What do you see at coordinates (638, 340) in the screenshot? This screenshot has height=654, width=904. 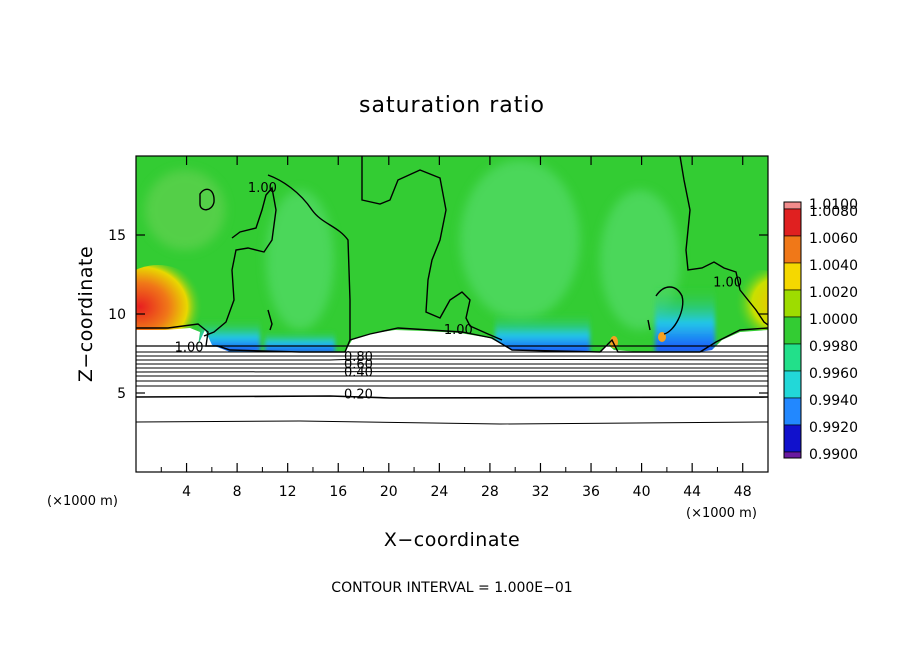 I see `orange-patches` at bounding box center [638, 340].